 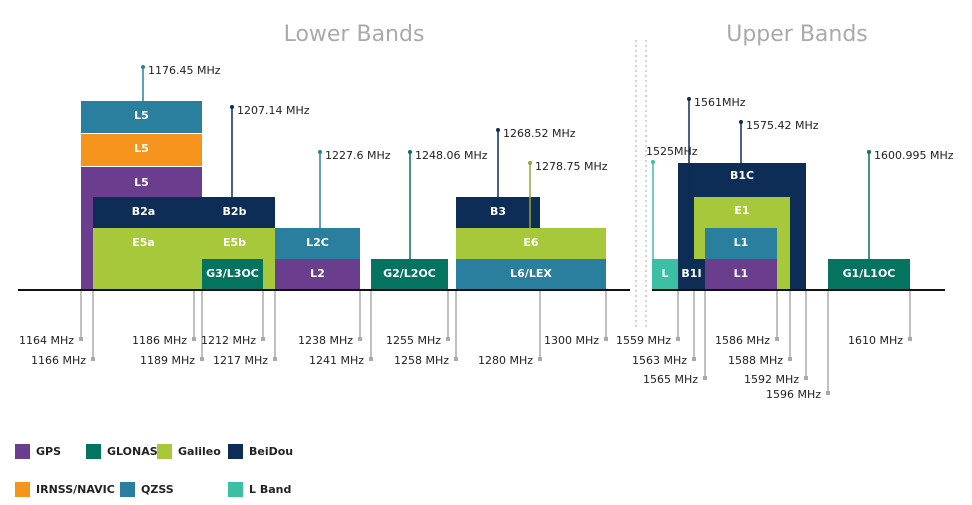 I want to click on band-label: G3/L3OC, so click(x=232, y=273).